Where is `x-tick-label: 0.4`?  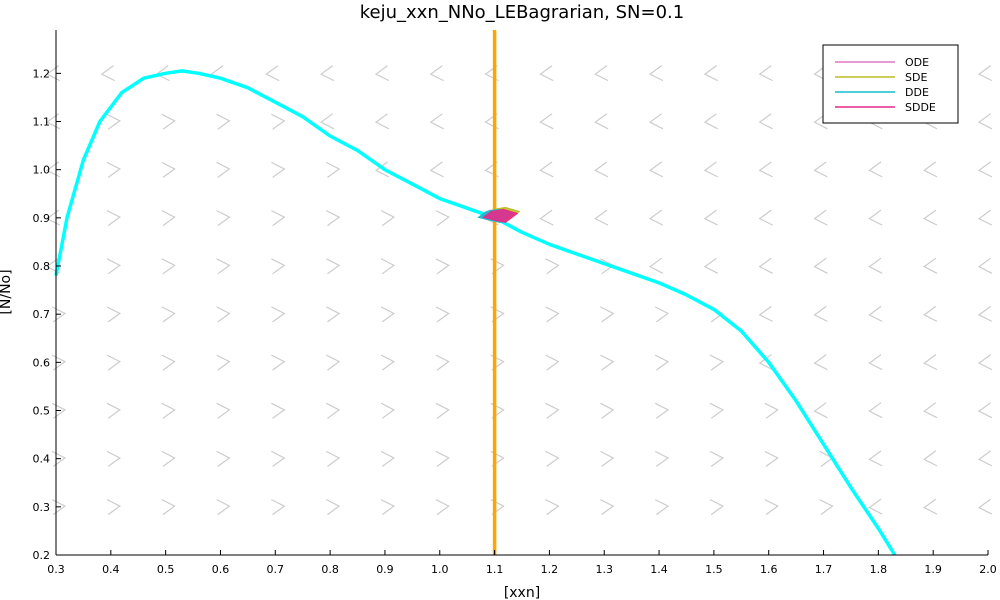 x-tick-label: 0.4 is located at coordinates (111, 569).